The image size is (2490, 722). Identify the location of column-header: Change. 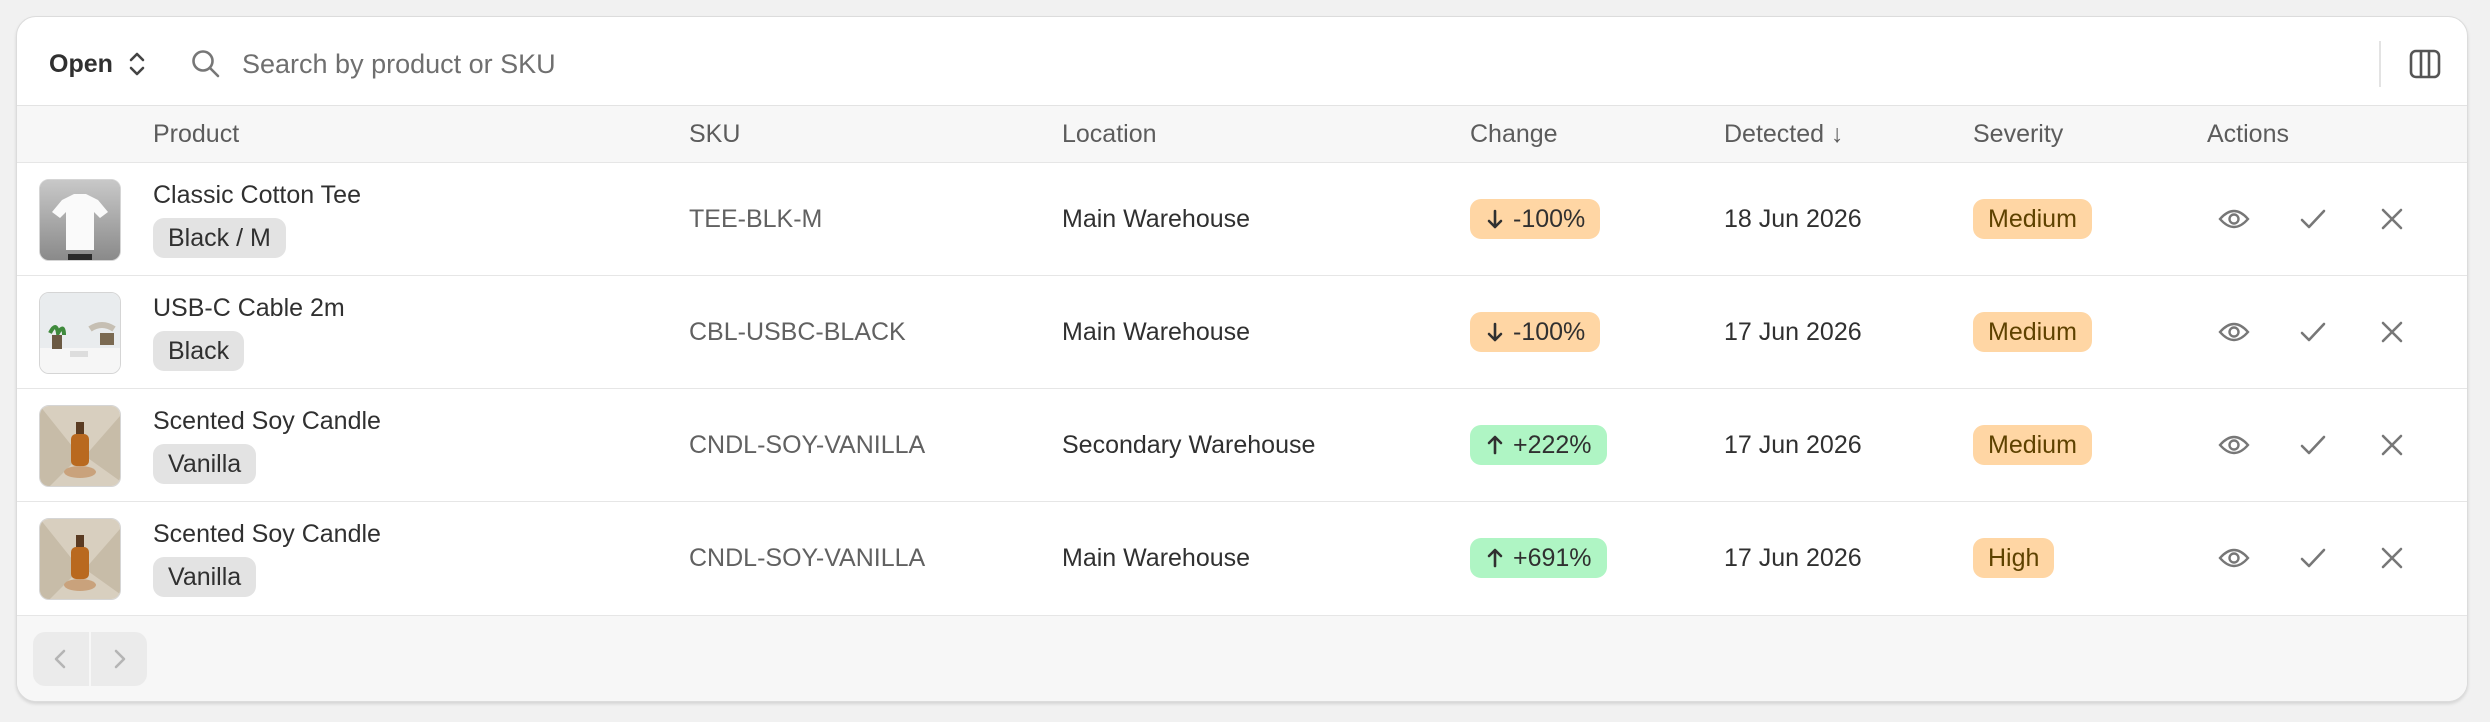
(1514, 134).